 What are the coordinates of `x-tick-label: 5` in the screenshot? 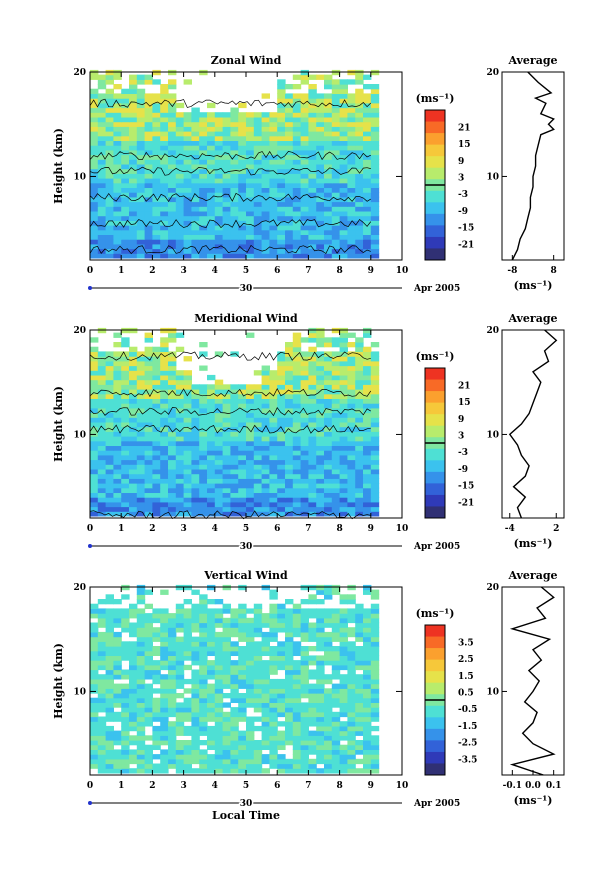 It's located at (246, 786).